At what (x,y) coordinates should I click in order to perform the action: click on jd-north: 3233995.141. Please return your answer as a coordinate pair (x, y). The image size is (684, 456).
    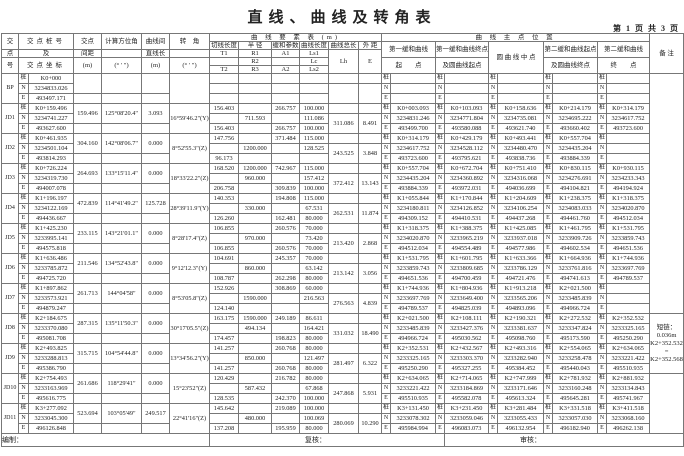
    Looking at the image, I should click on (51, 238).